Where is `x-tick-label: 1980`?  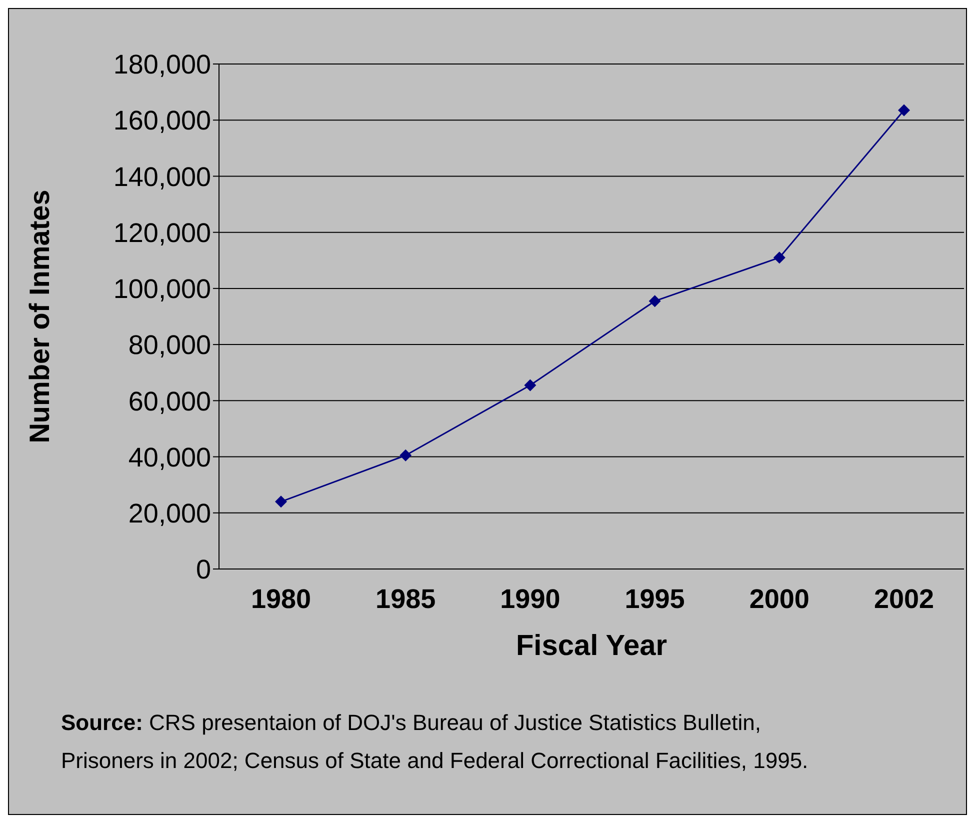
x-tick-label: 1980 is located at coordinates (281, 599).